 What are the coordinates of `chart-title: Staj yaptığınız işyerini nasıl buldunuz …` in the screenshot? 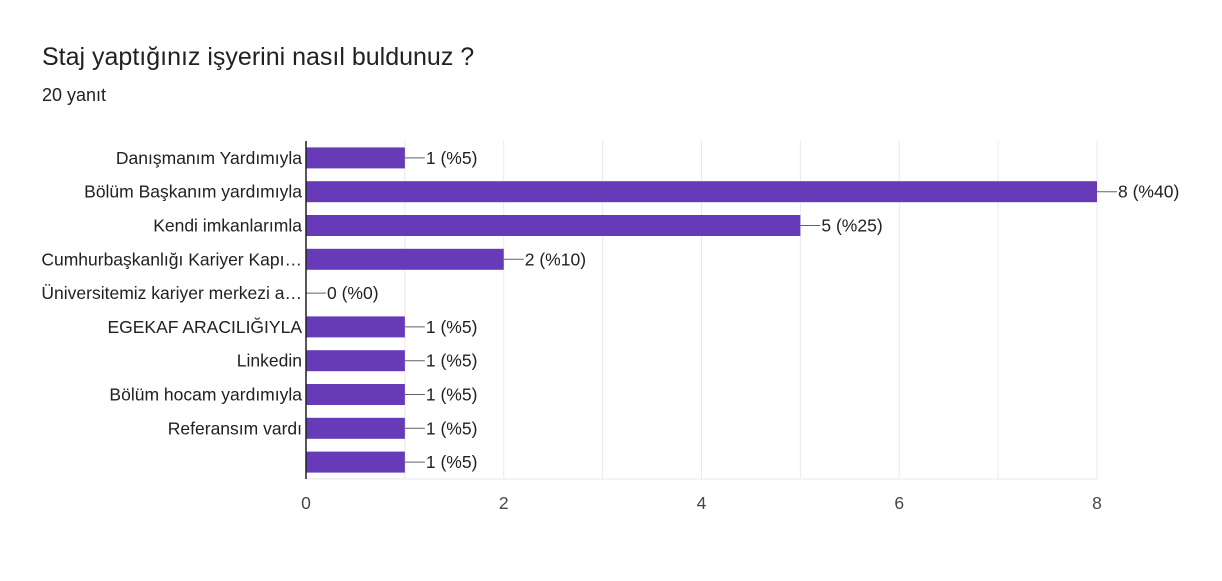 It's located at (258, 57).